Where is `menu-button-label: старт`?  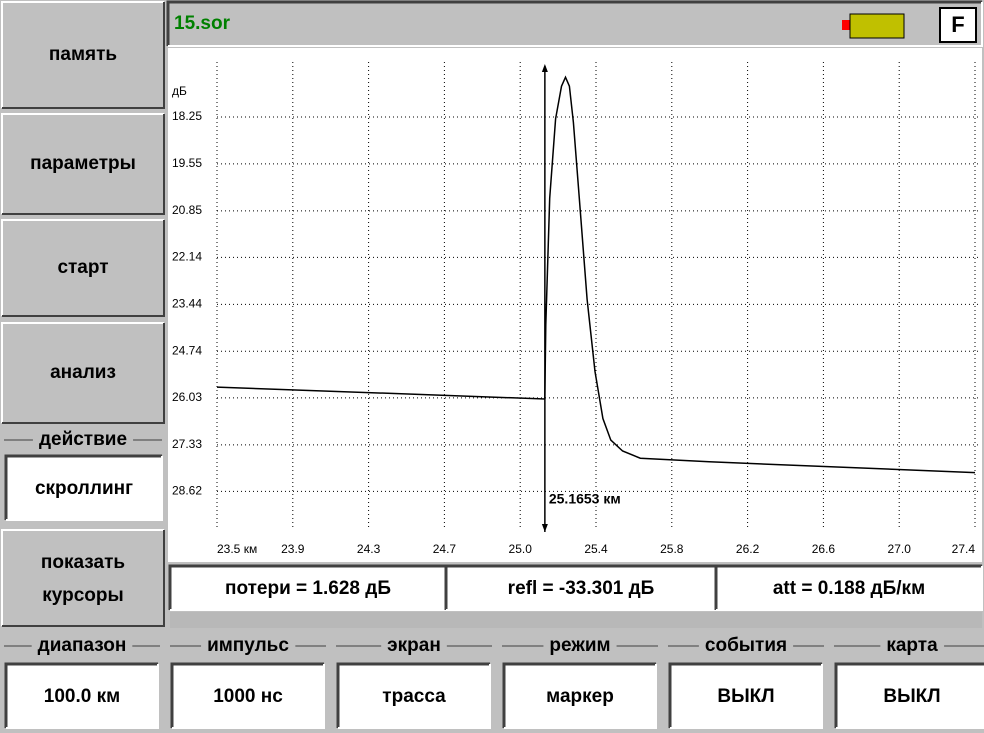
menu-button-label: старт is located at coordinates (82, 267).